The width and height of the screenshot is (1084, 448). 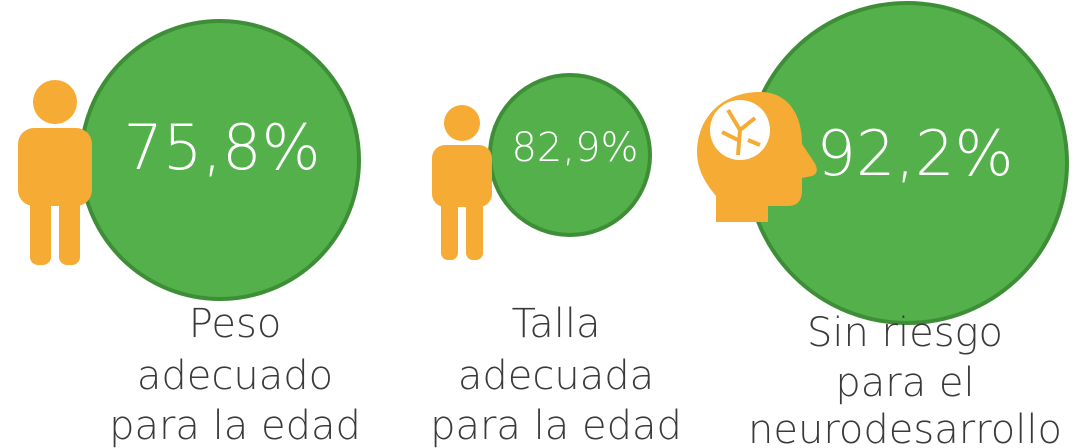 I want to click on label-line: adecuada, so click(x=556, y=376).